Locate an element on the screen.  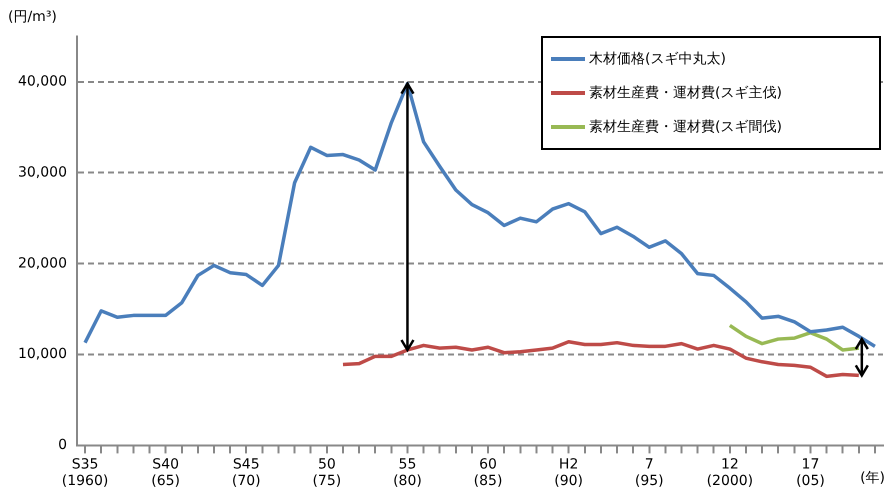
x-tick-label: S45 (70) is located at coordinates (246, 473).